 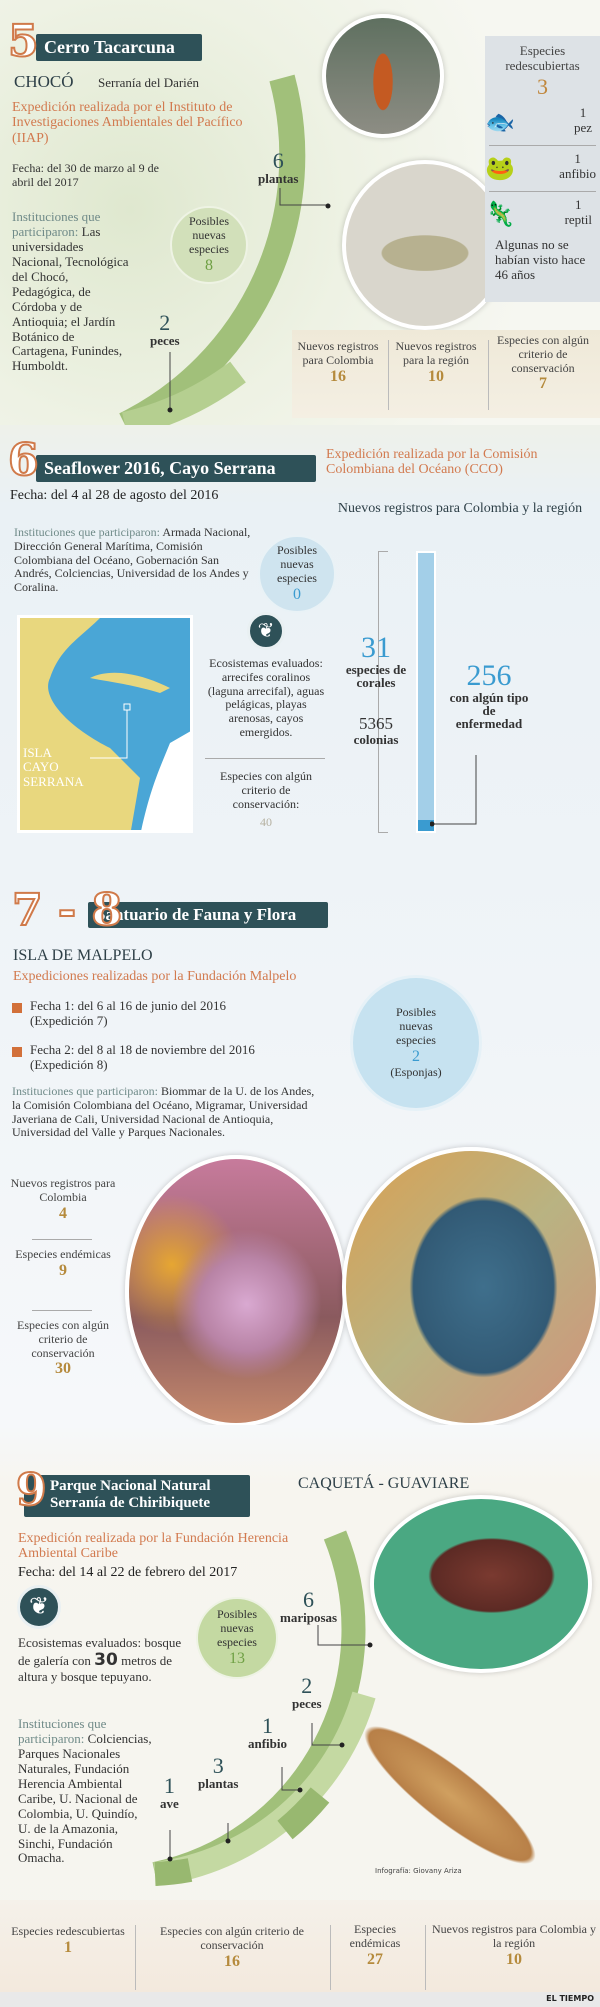 What do you see at coordinates (114, 495) in the screenshot?
I see `date-text: Fecha: del 4 al 28 de agosto del 2016` at bounding box center [114, 495].